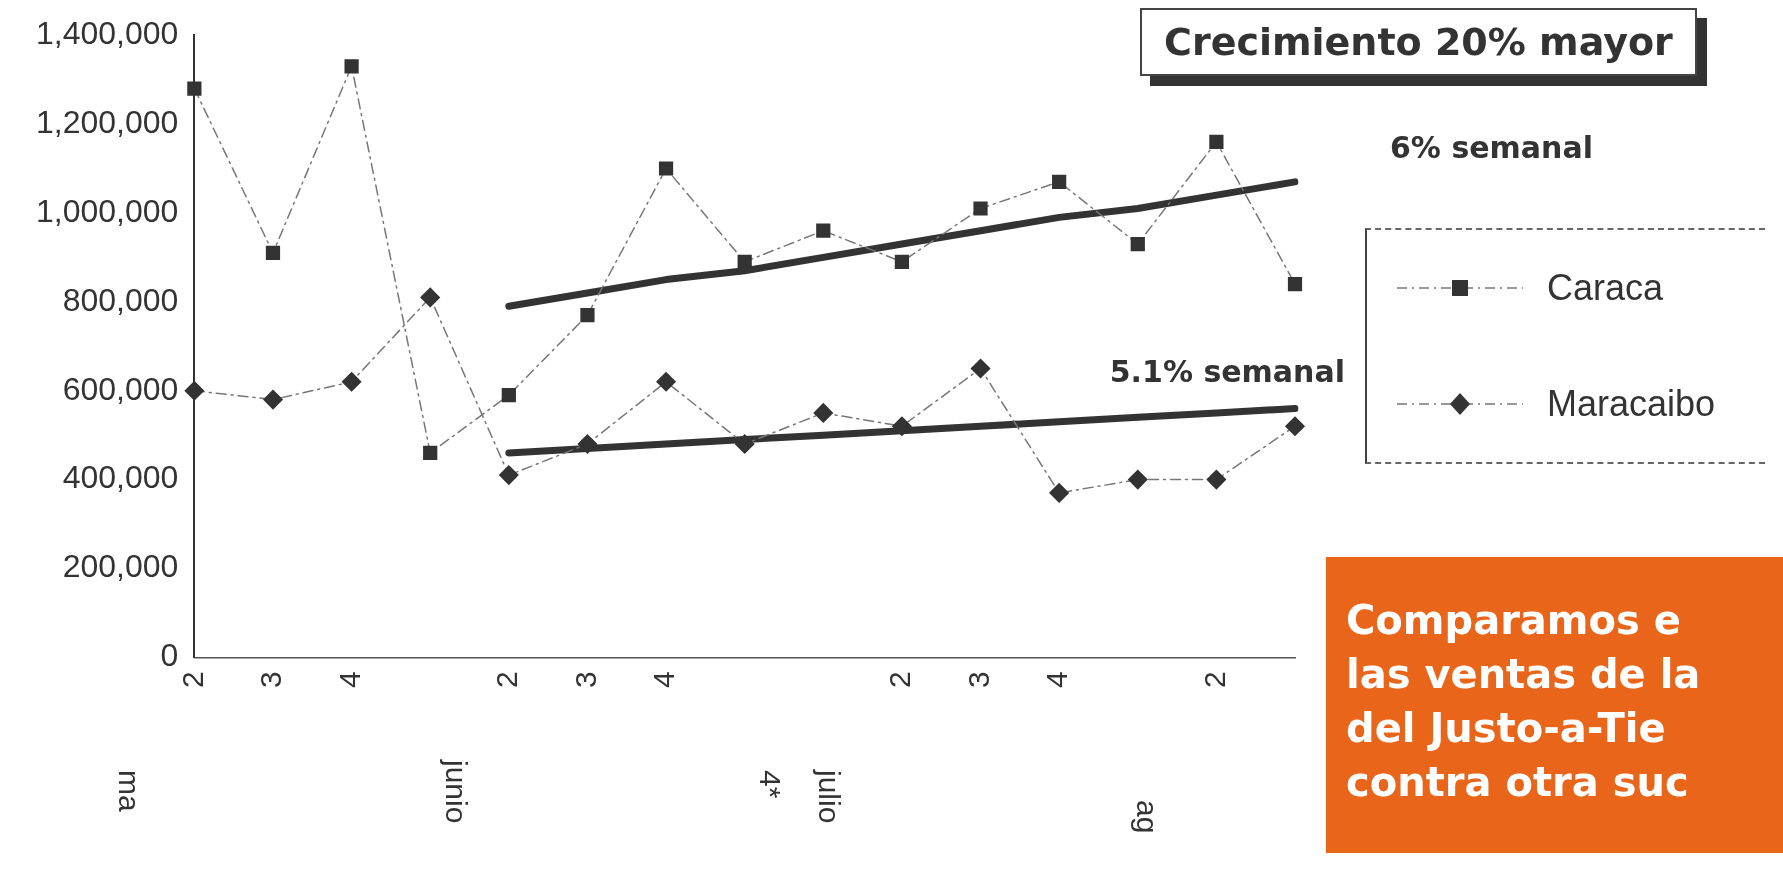 The width and height of the screenshot is (1783, 869). I want to click on y-tick-label: 1,200,000, so click(107, 121).